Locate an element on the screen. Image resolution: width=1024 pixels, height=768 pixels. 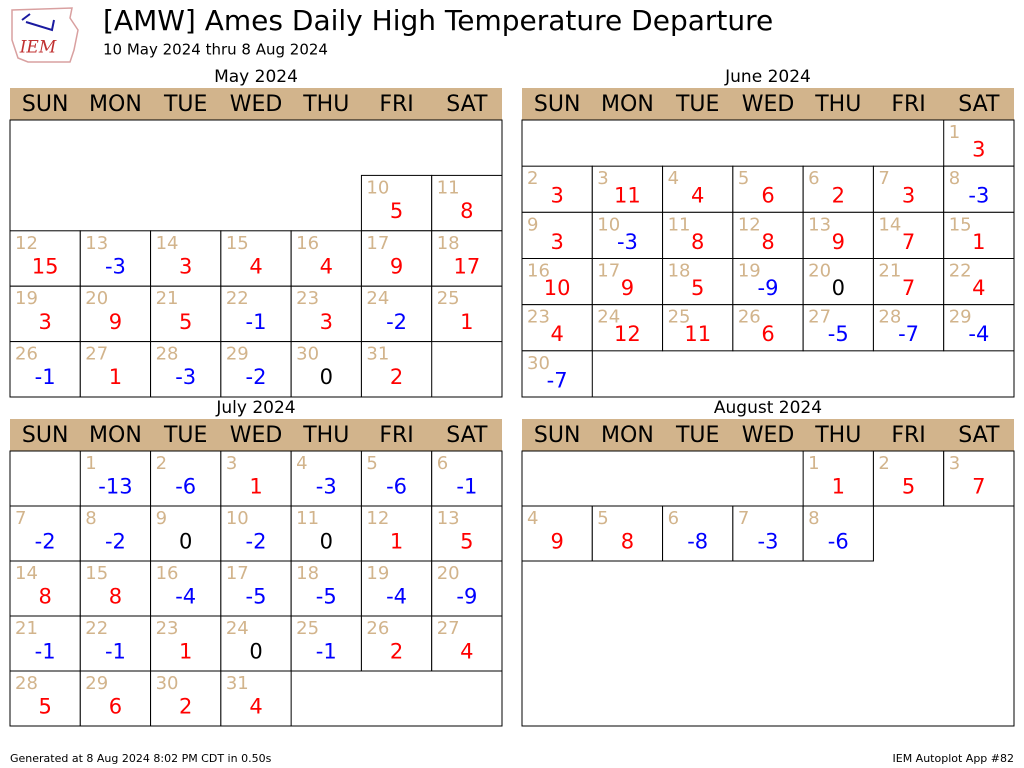
departure-value: 4 is located at coordinates (326, 266).